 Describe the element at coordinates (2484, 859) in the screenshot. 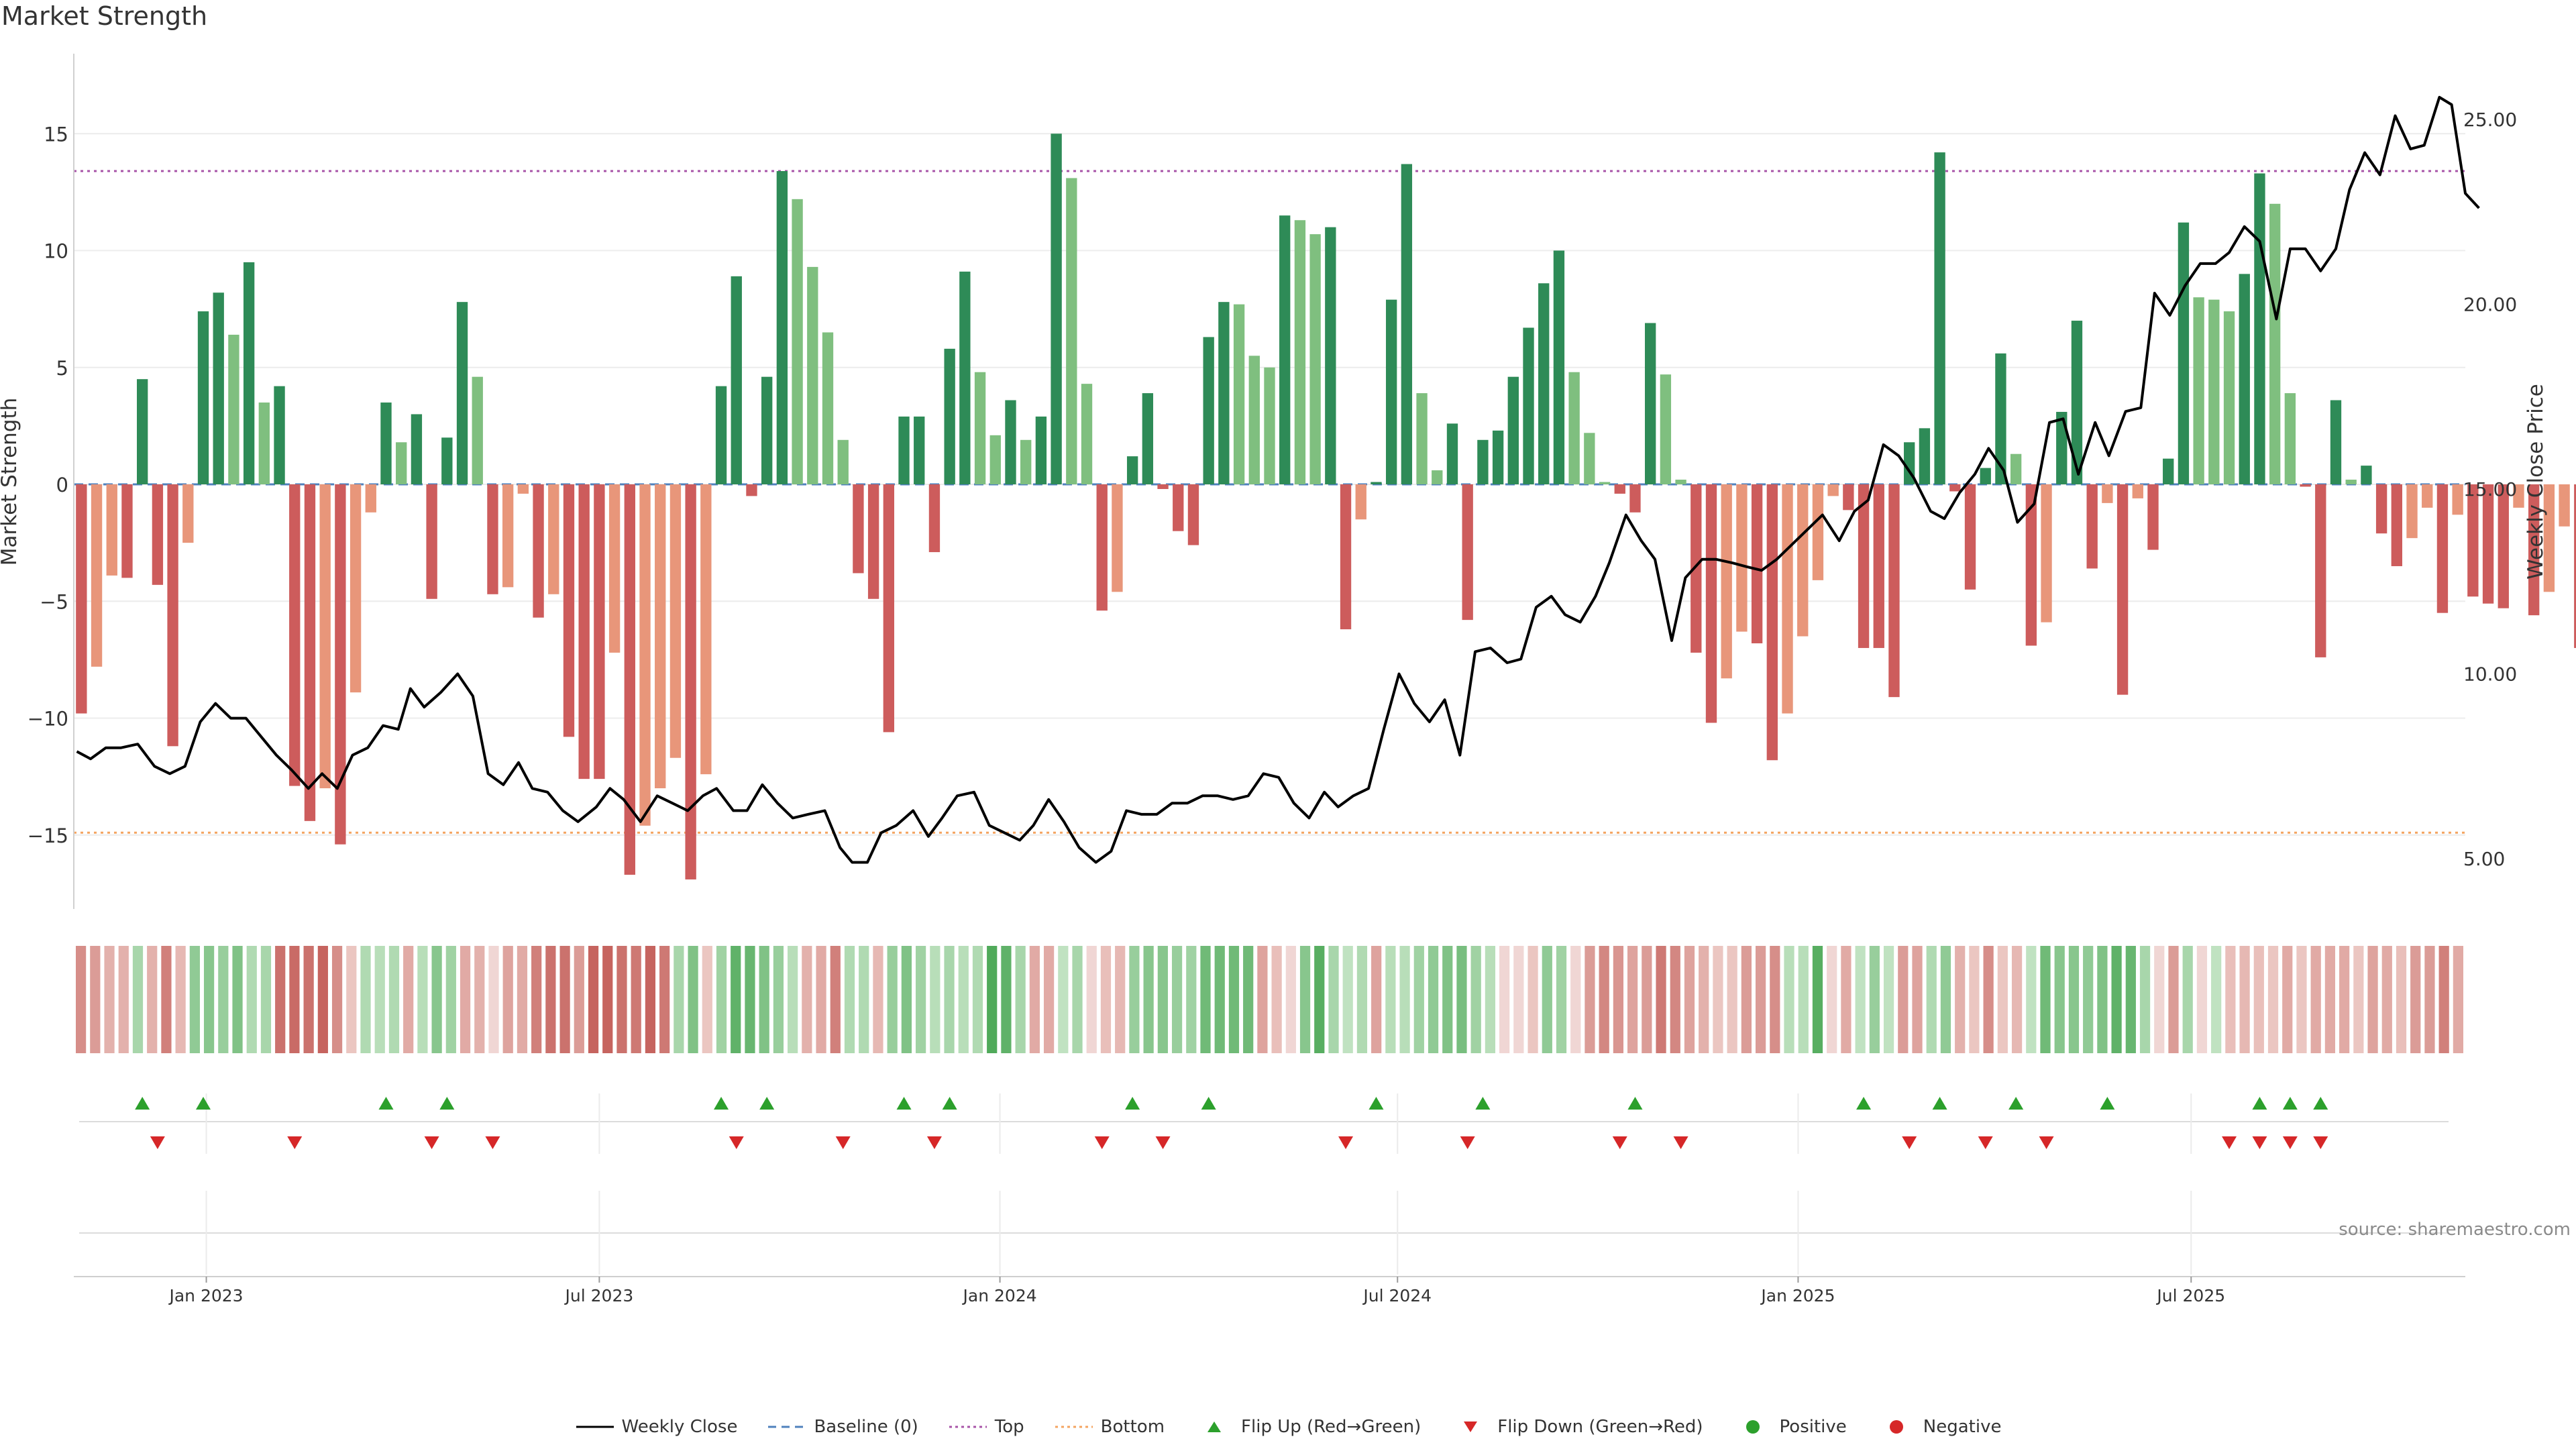

I see `y2-tick-label: 5.00` at that location.